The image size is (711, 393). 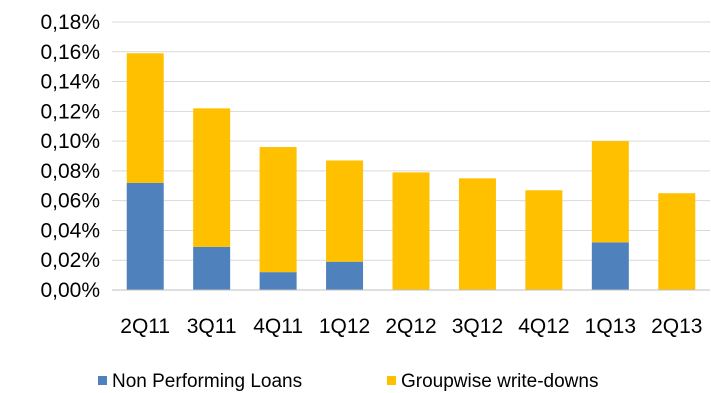 What do you see at coordinates (145, 236) in the screenshot?
I see `bar-non-performing-loans-2q11` at bounding box center [145, 236].